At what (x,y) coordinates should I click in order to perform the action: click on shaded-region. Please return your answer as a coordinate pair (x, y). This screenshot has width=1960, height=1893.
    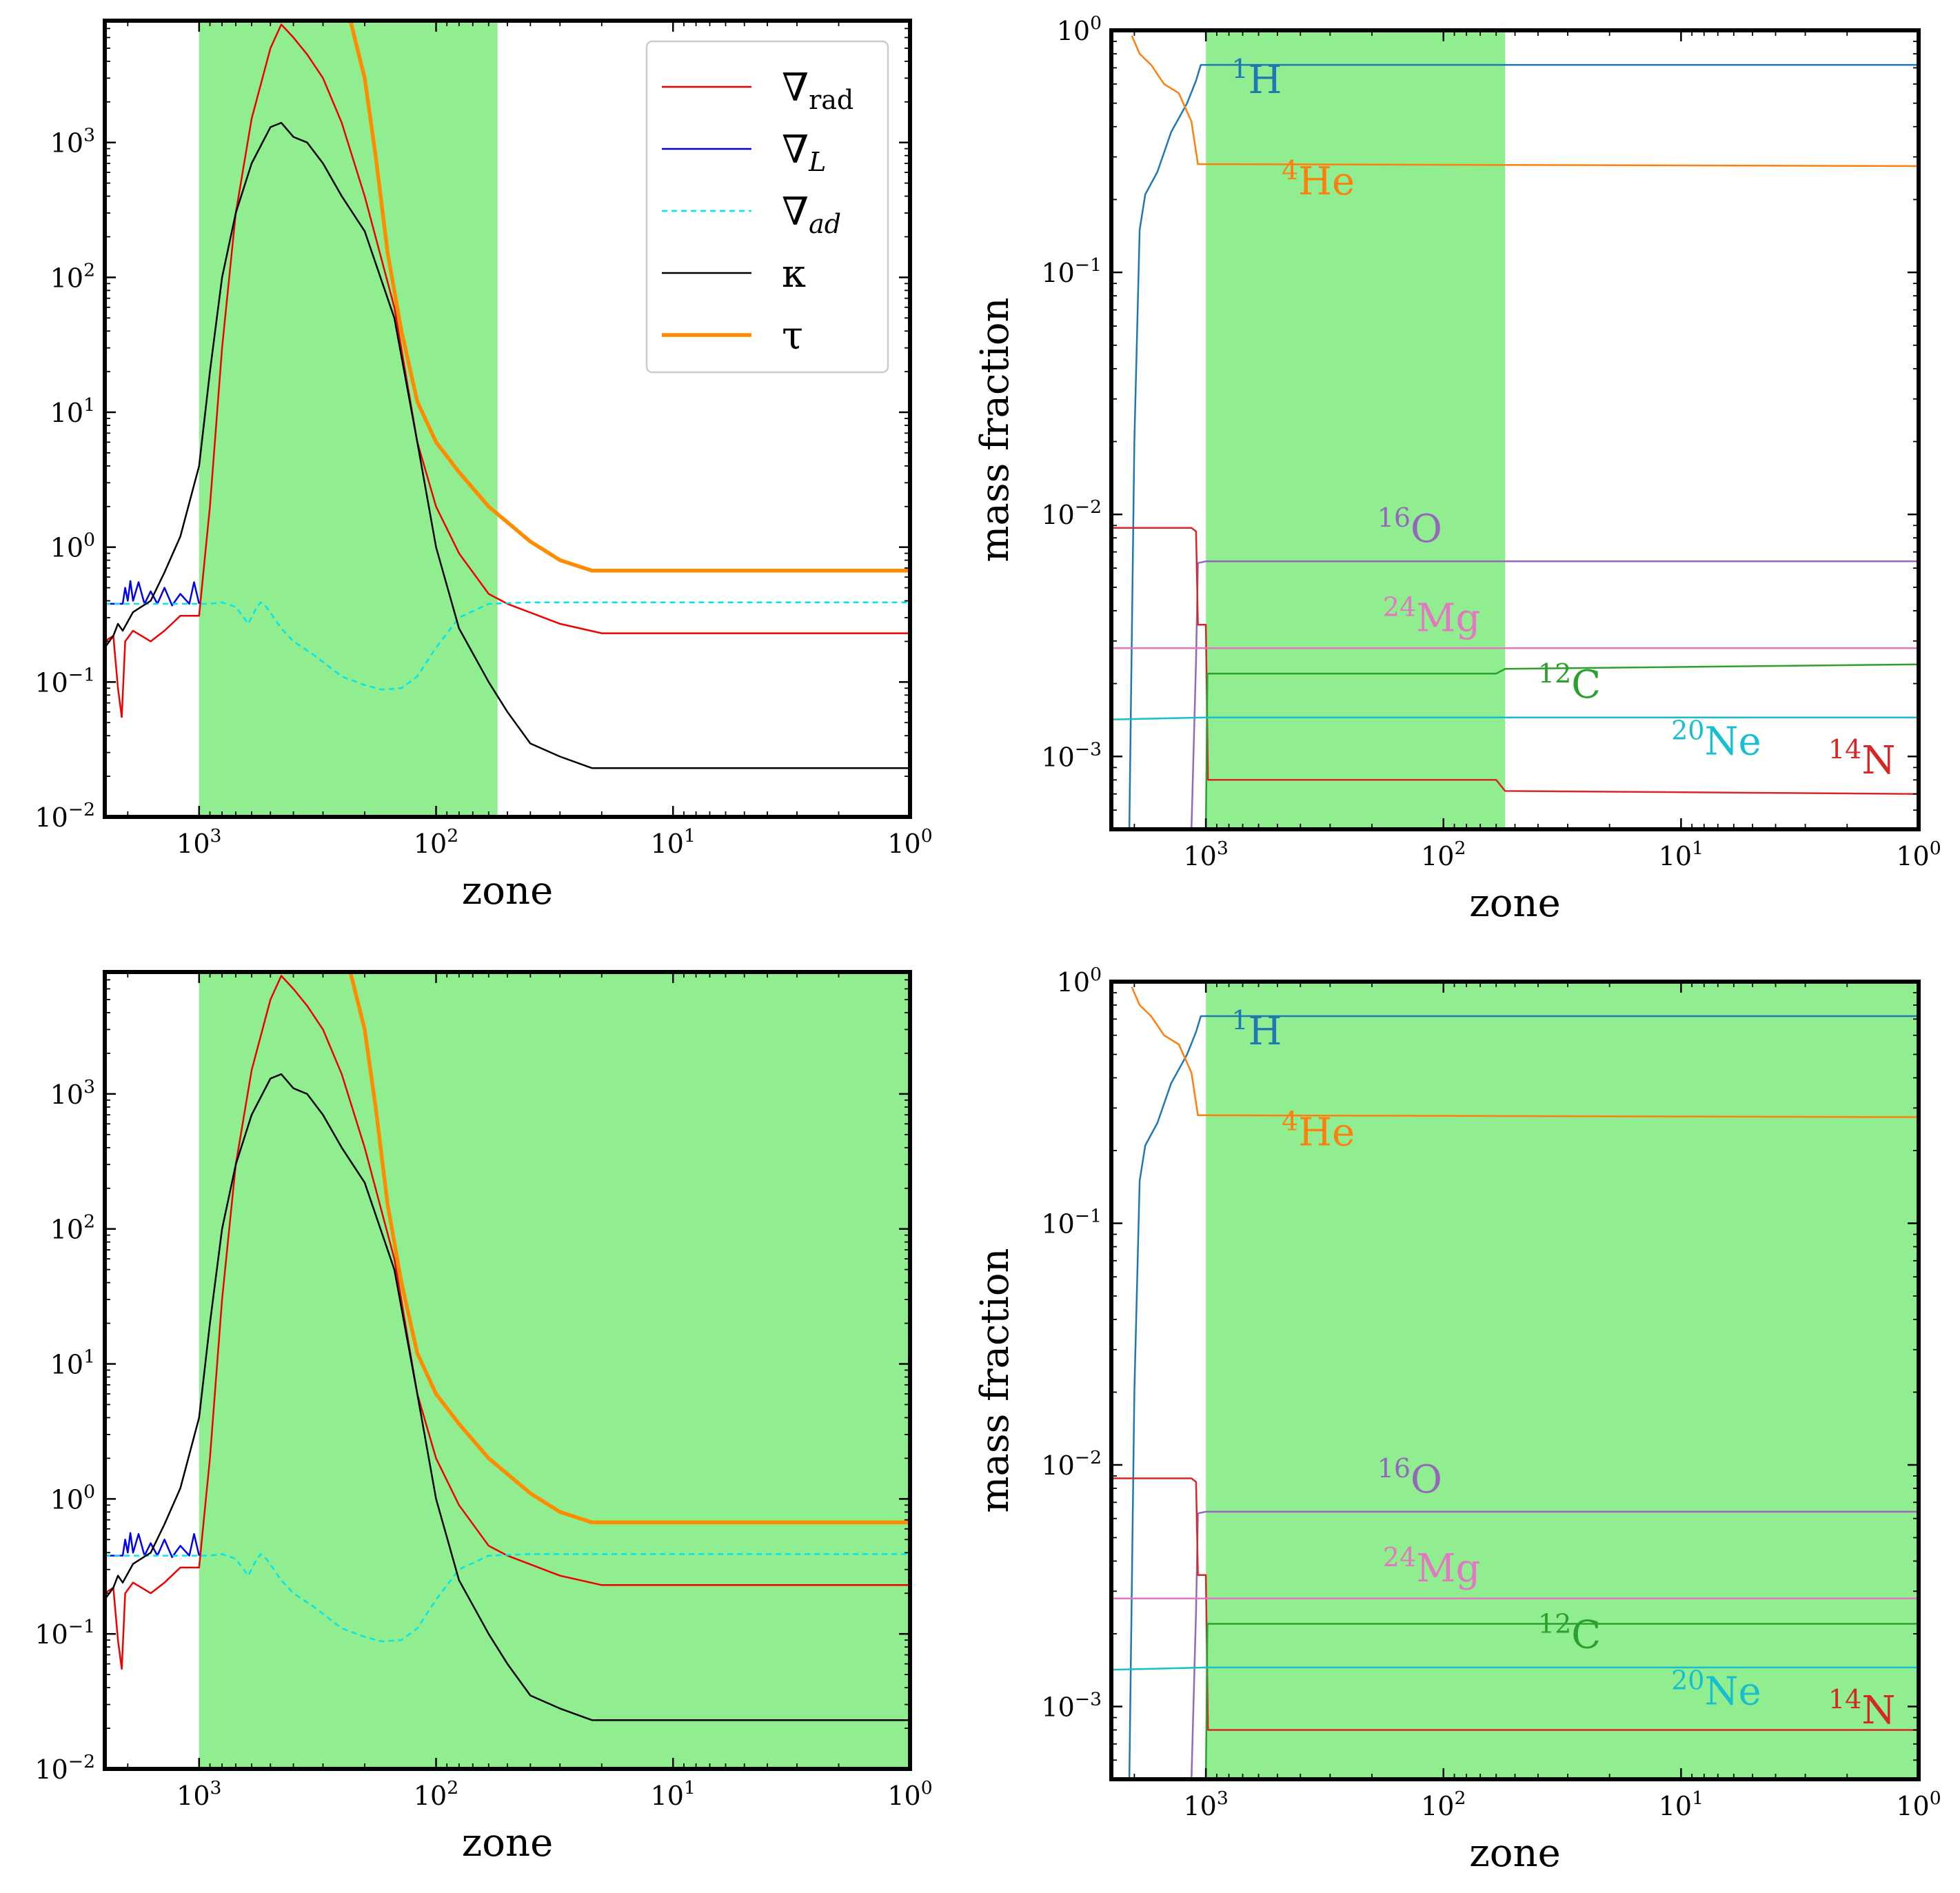
    Looking at the image, I should click on (348, 419).